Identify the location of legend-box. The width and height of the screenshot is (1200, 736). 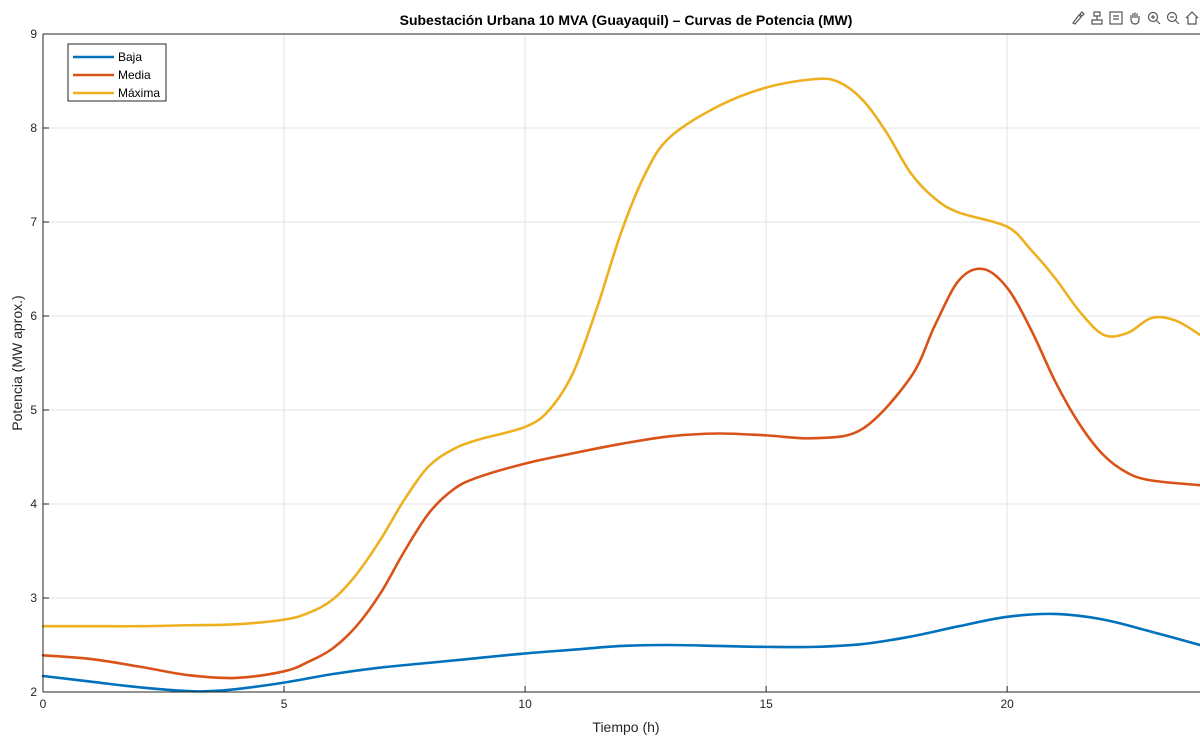
(117, 72).